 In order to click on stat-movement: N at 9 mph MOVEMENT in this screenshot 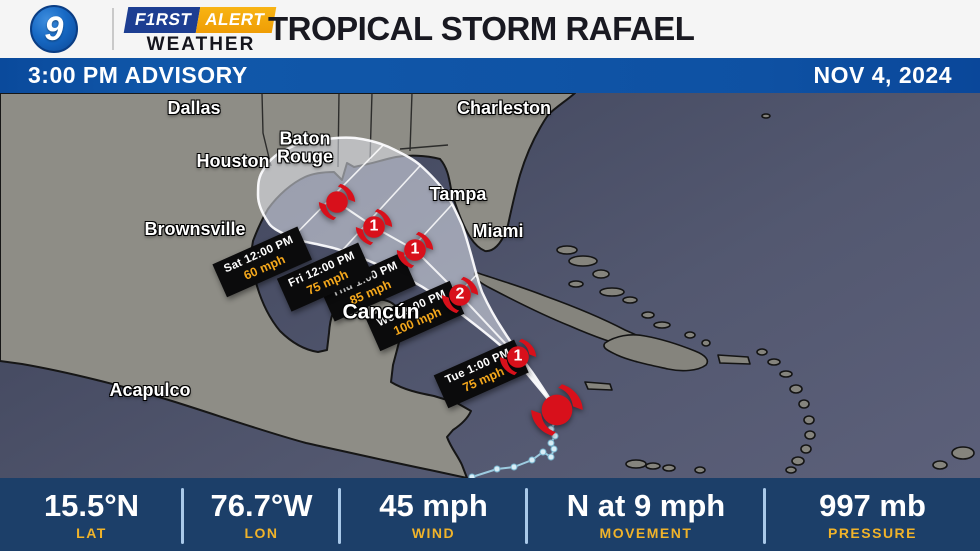, I will do `click(646, 514)`.